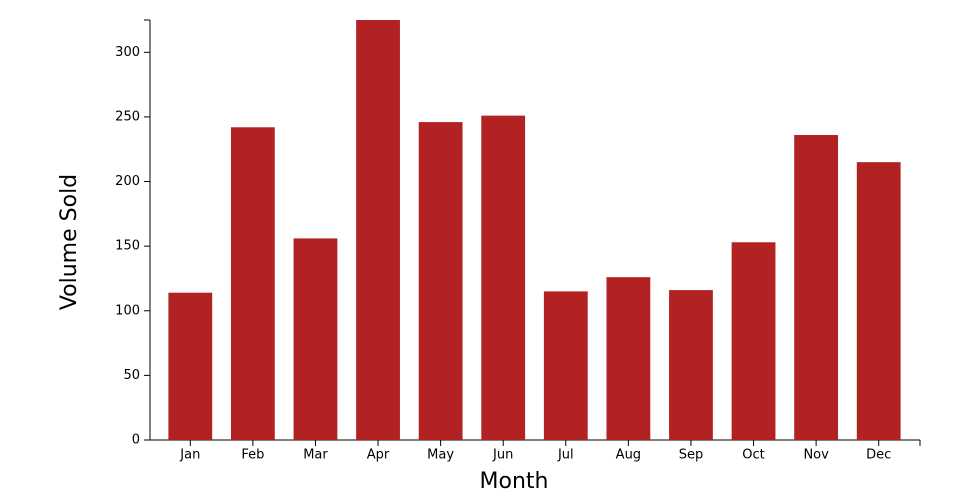  Describe the element at coordinates (189, 455) in the screenshot. I see `x-tick-label: Jan` at that location.